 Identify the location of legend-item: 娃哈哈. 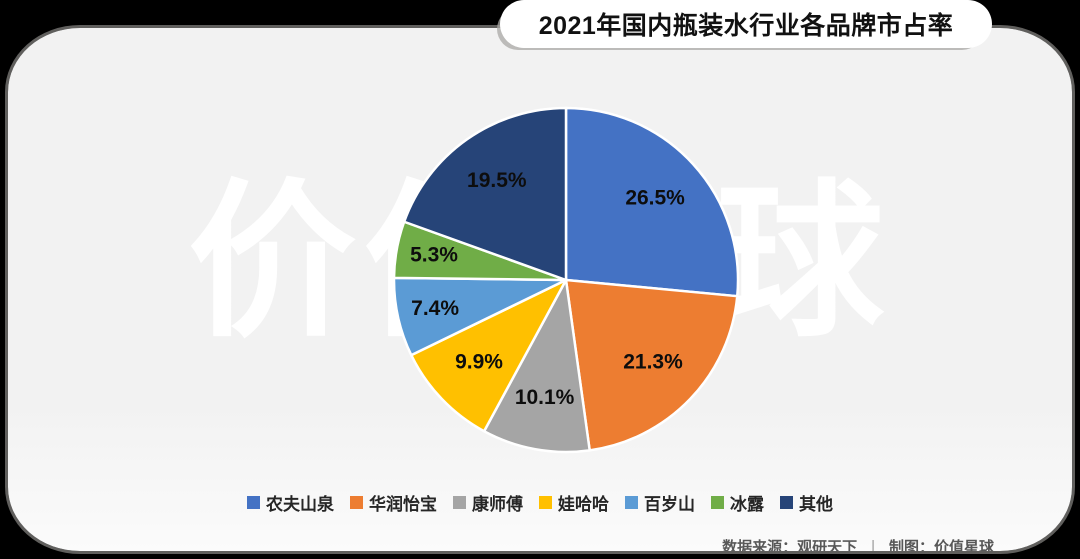
(574, 502).